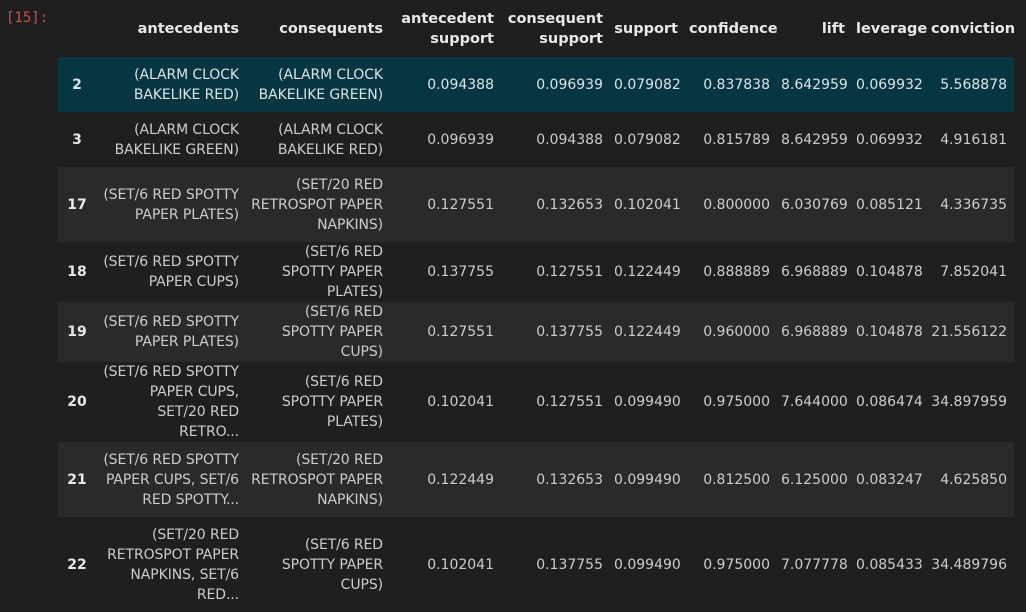 This screenshot has height=612, width=1026. What do you see at coordinates (889, 28) in the screenshot?
I see `column-header-leverage: leverage` at bounding box center [889, 28].